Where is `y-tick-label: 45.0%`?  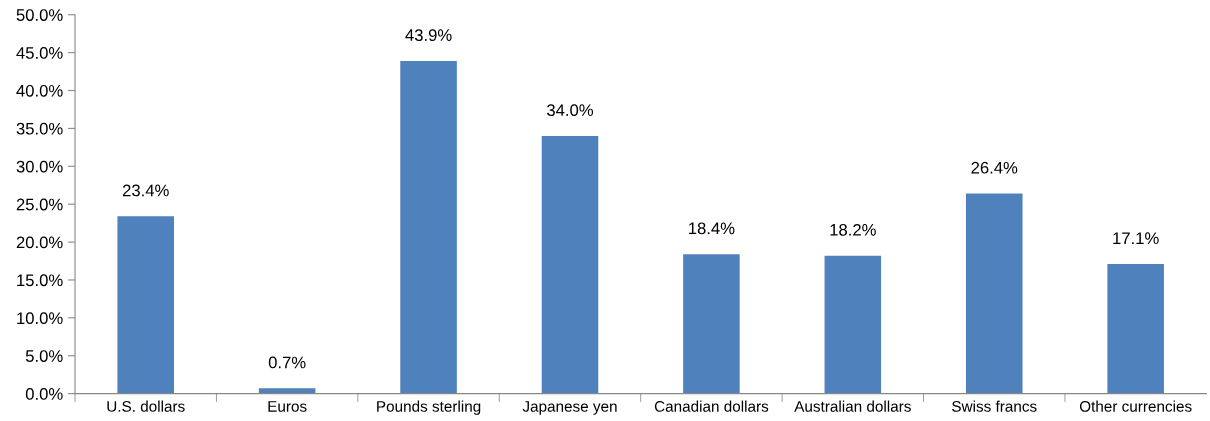 y-tick-label: 45.0% is located at coordinates (39, 53).